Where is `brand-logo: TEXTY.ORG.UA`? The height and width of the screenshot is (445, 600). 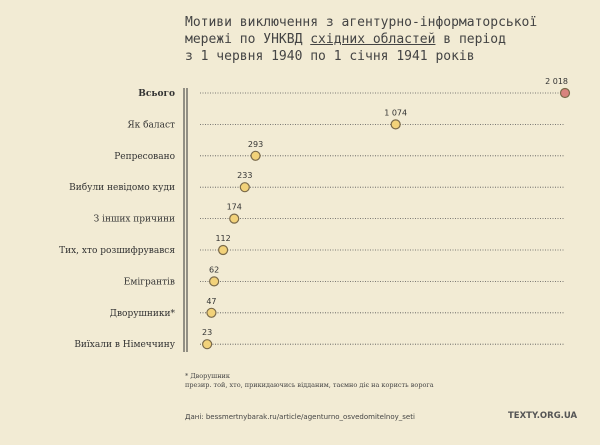
brand-logo: TEXTY.ORG.UA is located at coordinates (543, 416).